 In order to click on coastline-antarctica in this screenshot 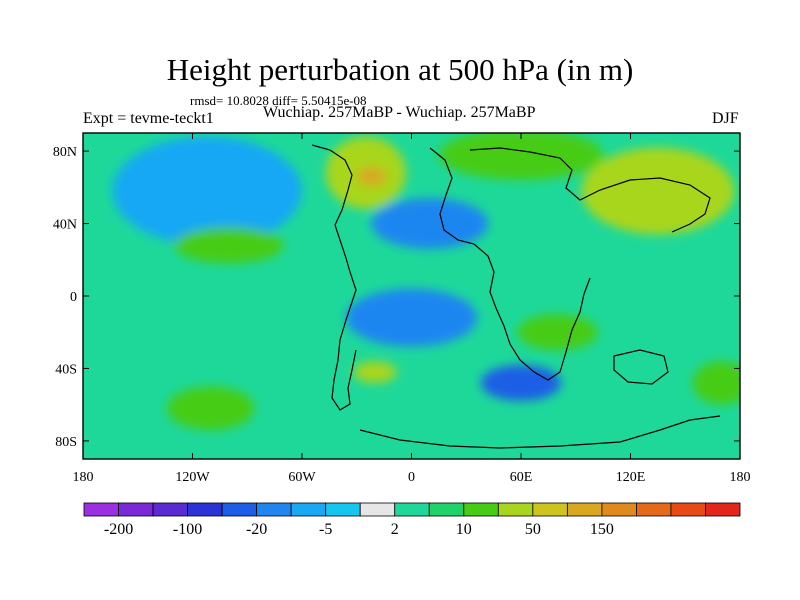, I will do `click(540, 432)`.